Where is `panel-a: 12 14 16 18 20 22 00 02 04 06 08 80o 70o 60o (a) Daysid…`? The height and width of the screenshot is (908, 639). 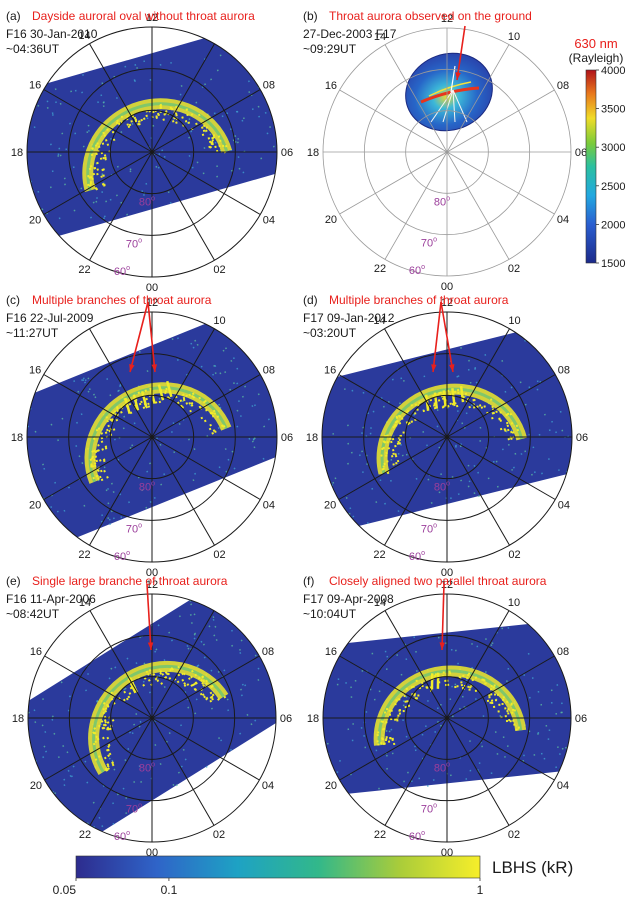
panel-a: 12 14 16 18 20 22 00 02 04 06 08 80o 70o 60o (a) Daysid… is located at coordinates (149, 151).